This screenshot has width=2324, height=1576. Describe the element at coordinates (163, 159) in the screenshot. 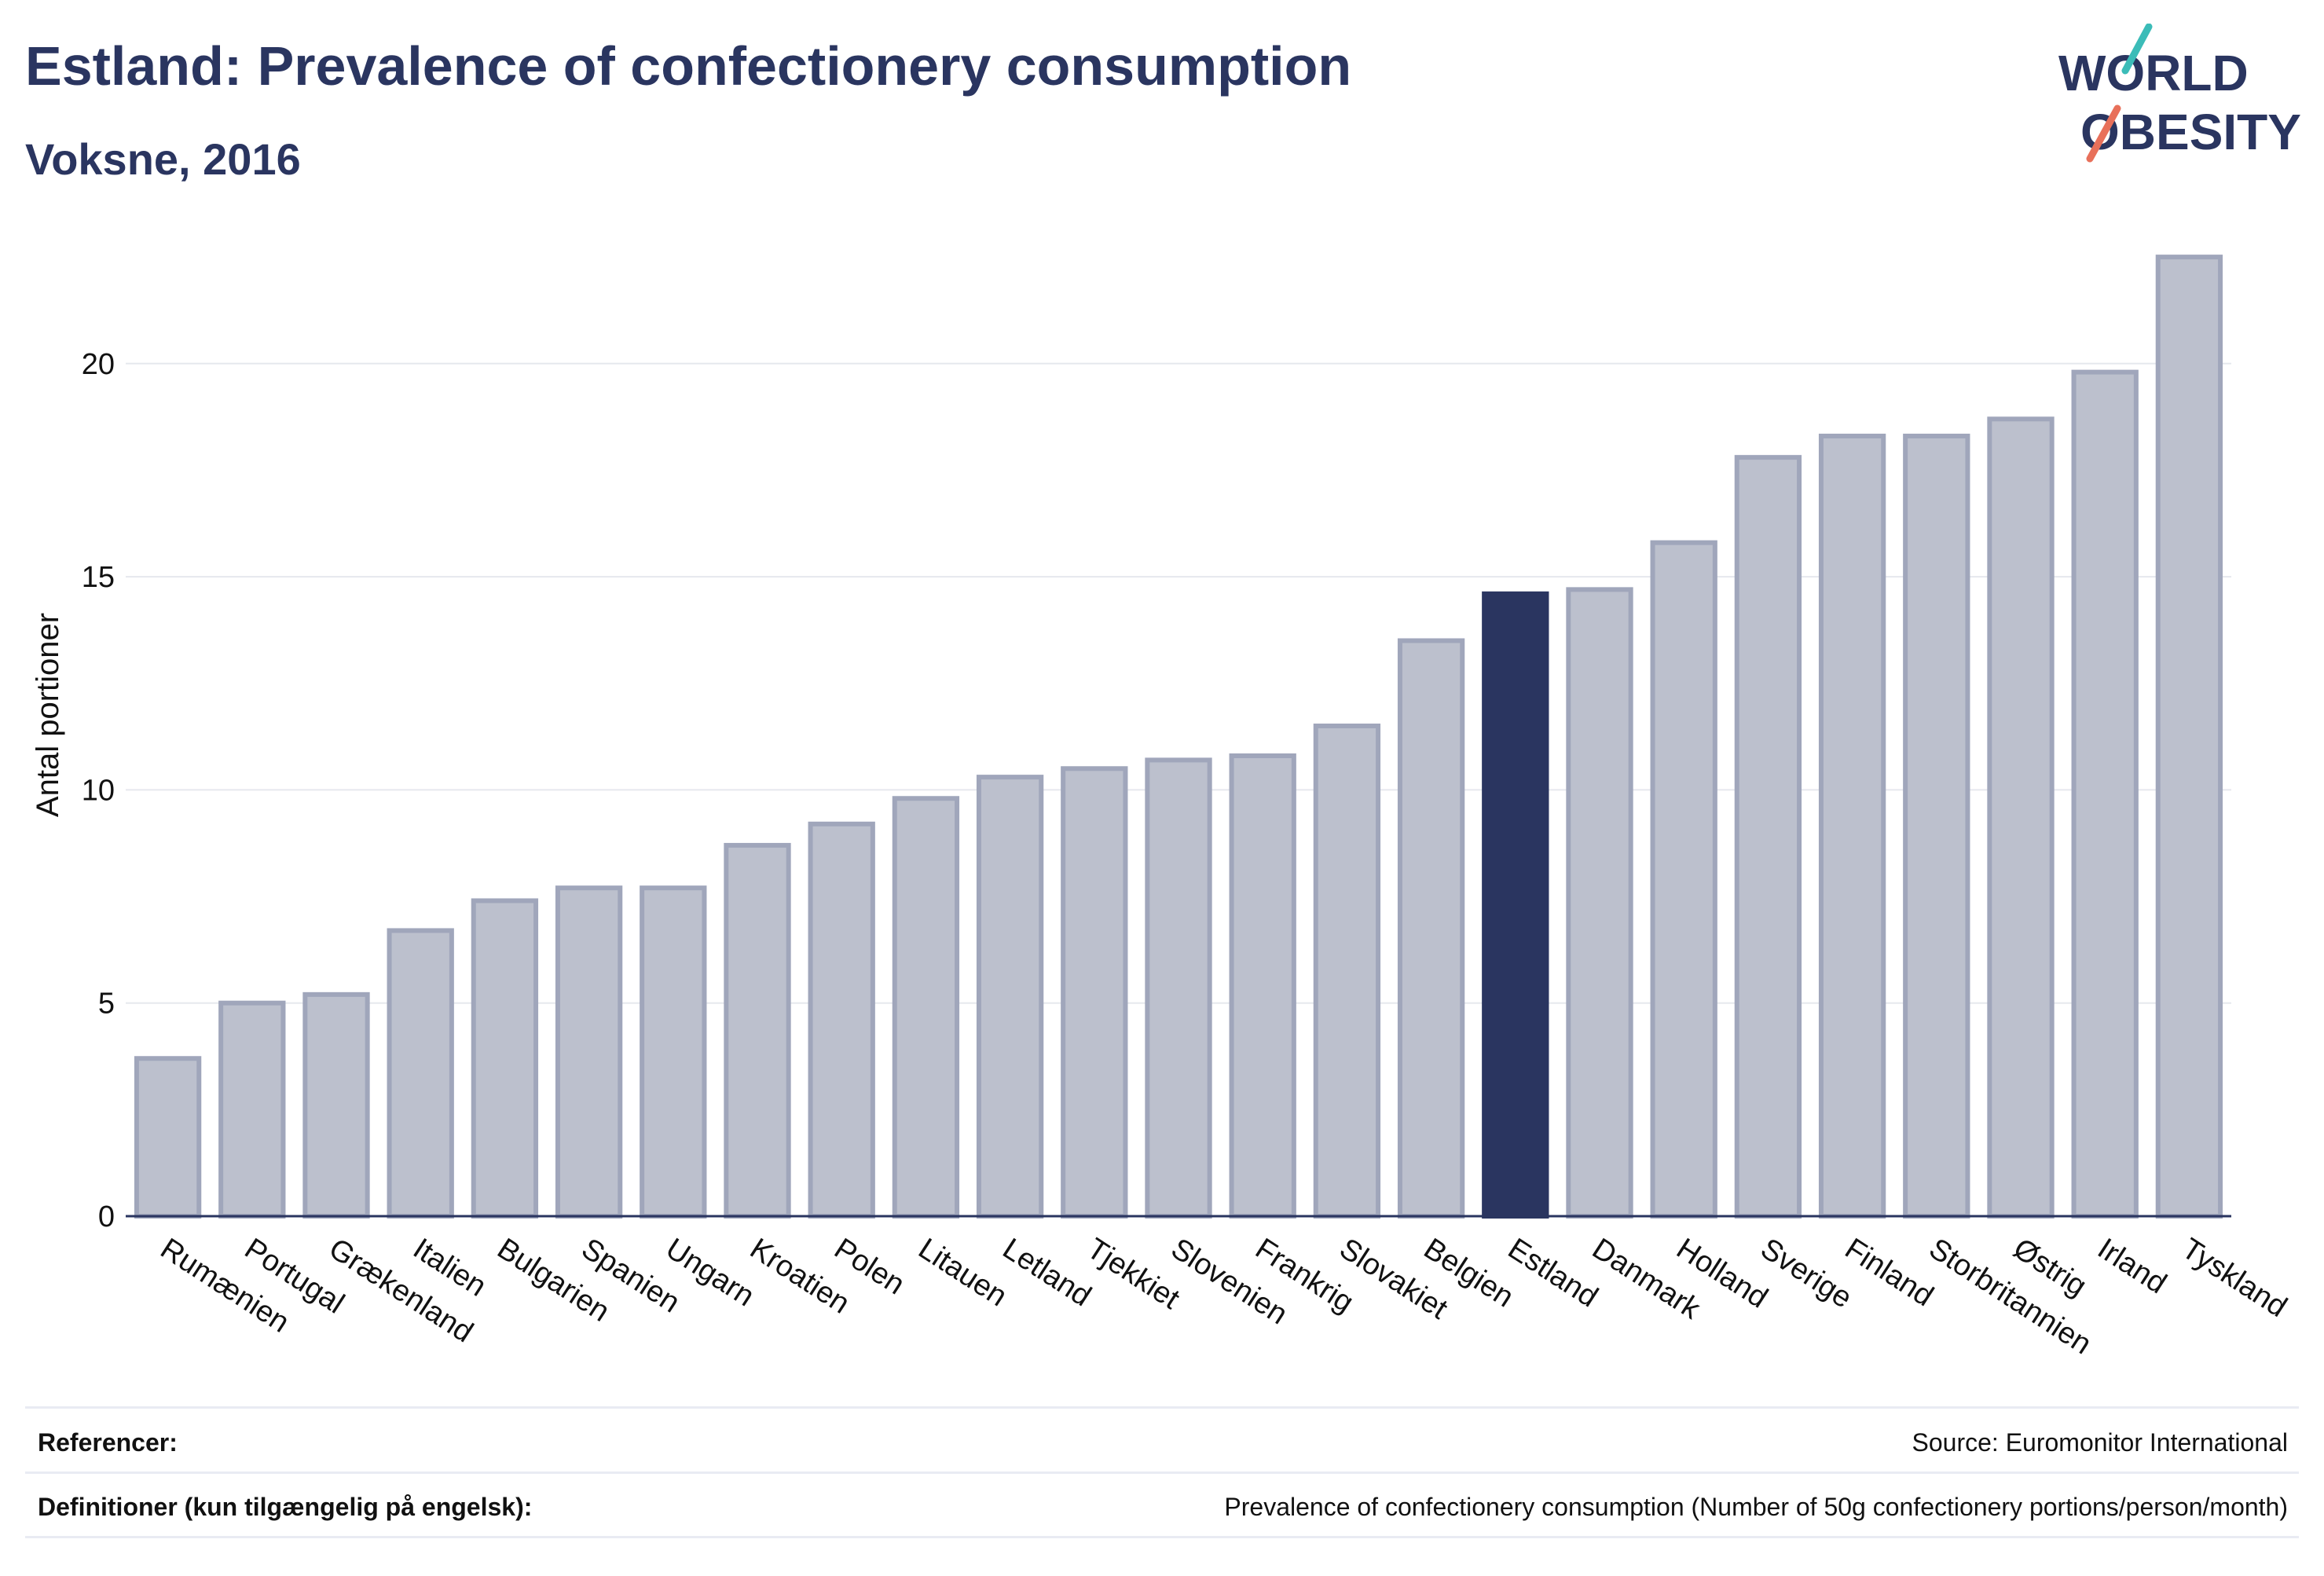

I see `chart-subtitle: Voksne, 2016` at that location.